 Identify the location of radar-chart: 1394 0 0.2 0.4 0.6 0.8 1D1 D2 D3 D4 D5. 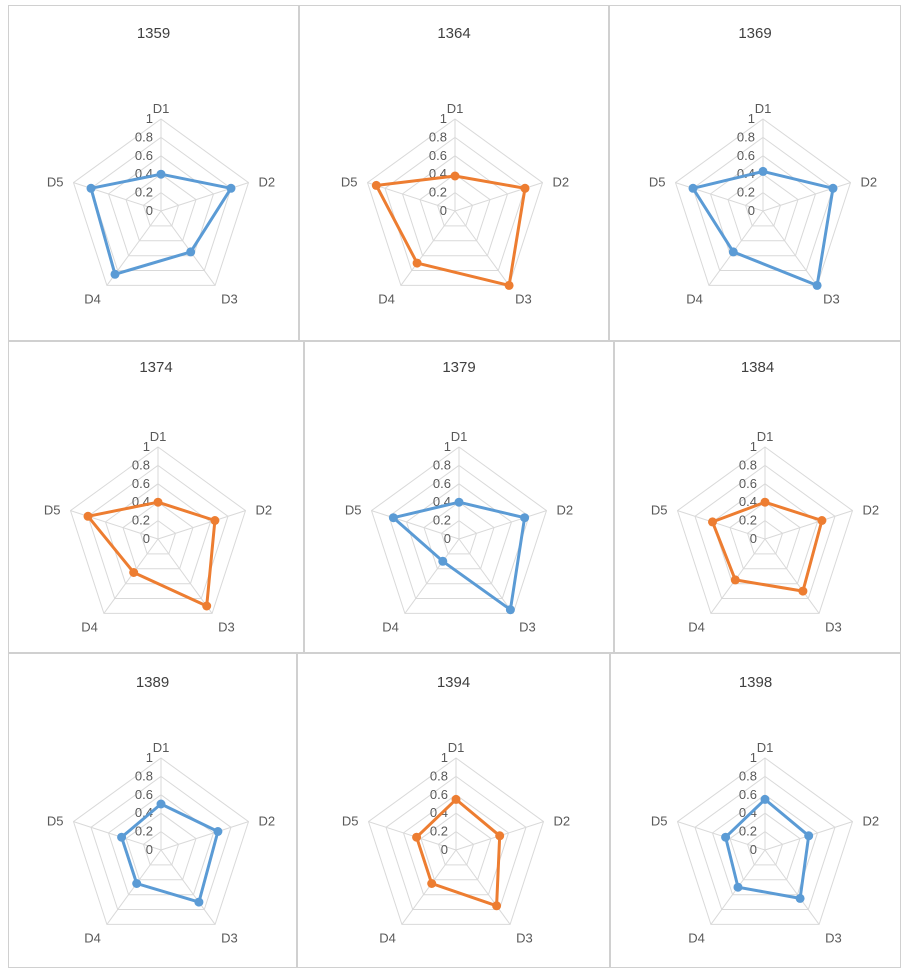
(456, 809).